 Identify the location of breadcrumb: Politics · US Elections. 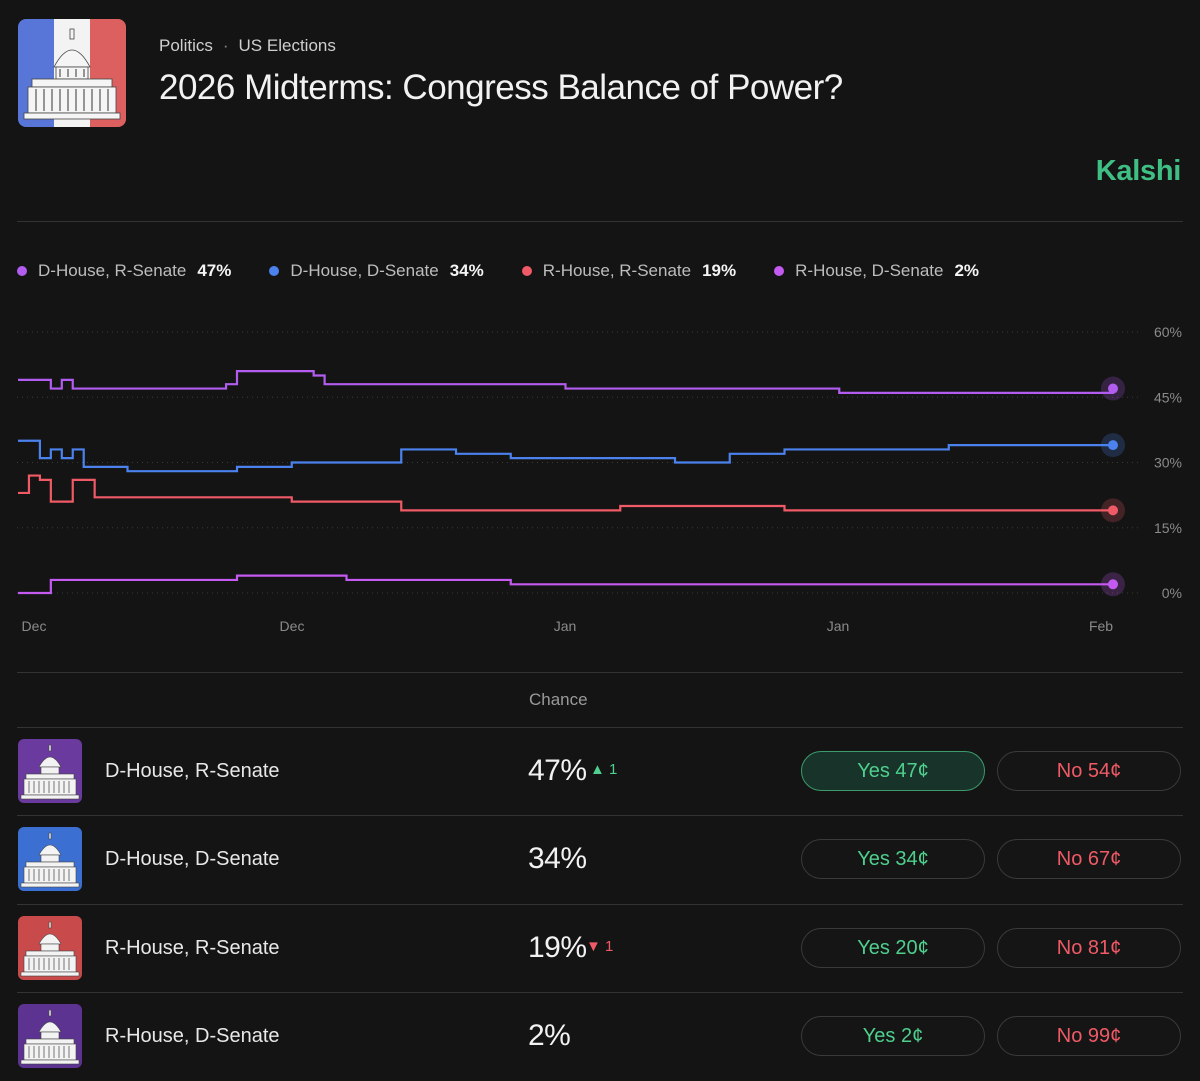
(247, 46).